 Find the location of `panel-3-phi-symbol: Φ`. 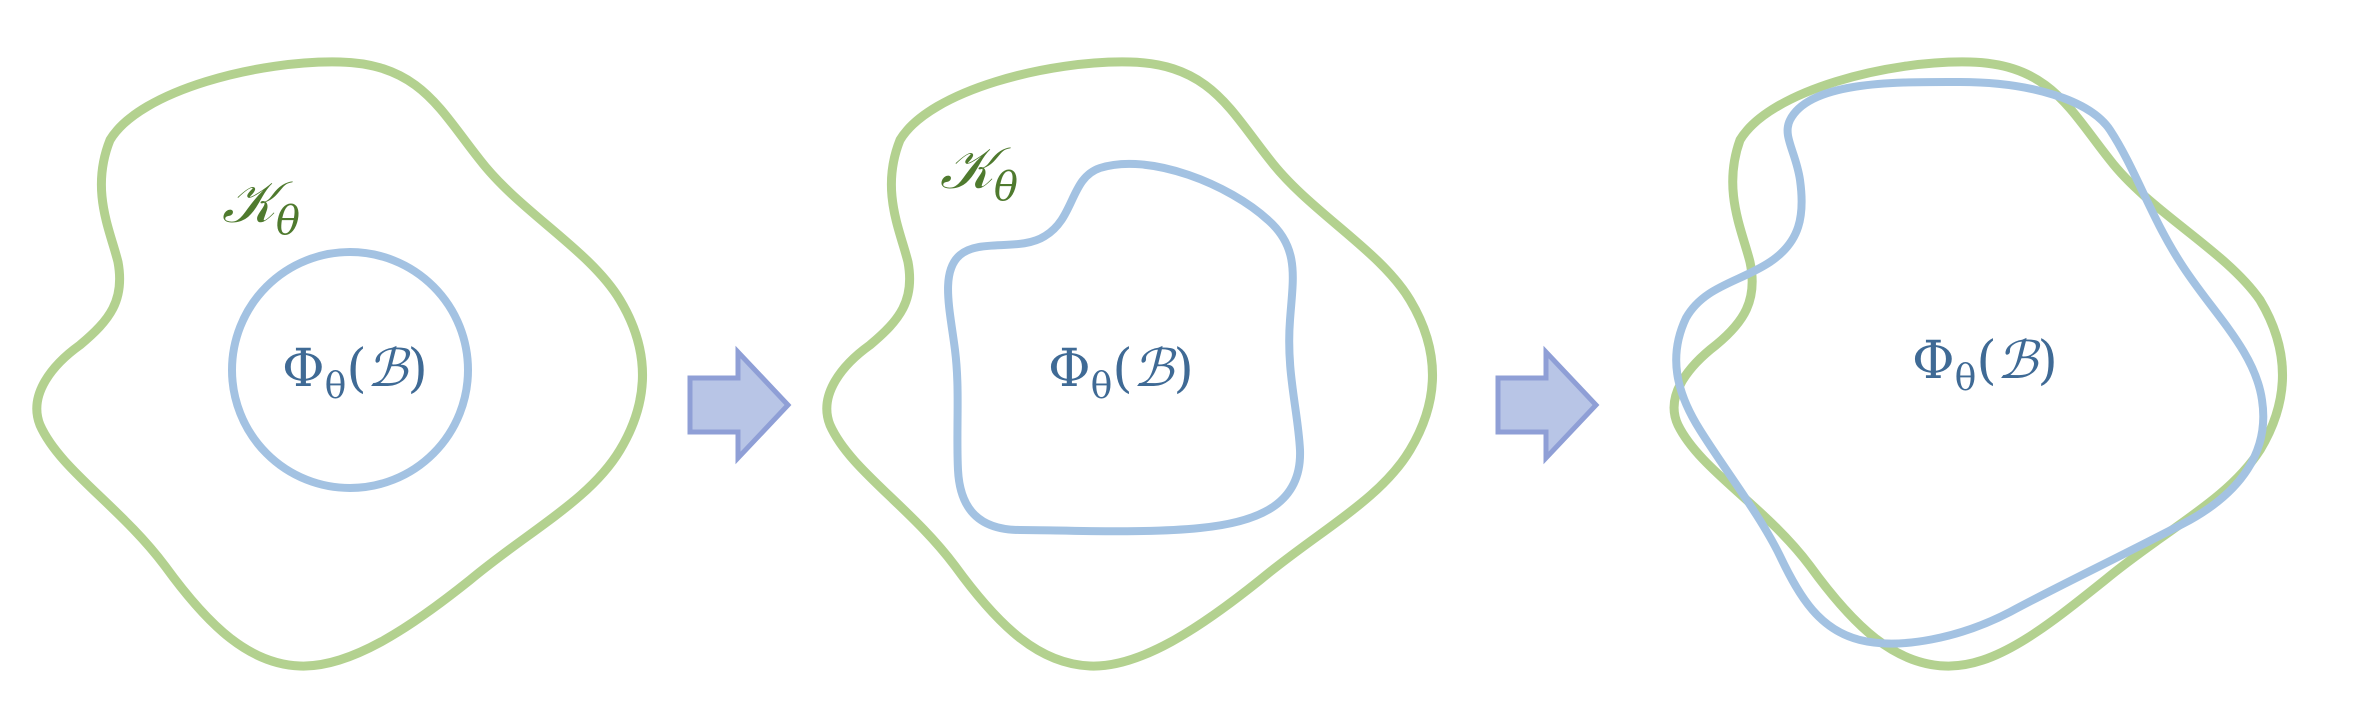

panel-3-phi-symbol: Φ is located at coordinates (1933, 361).